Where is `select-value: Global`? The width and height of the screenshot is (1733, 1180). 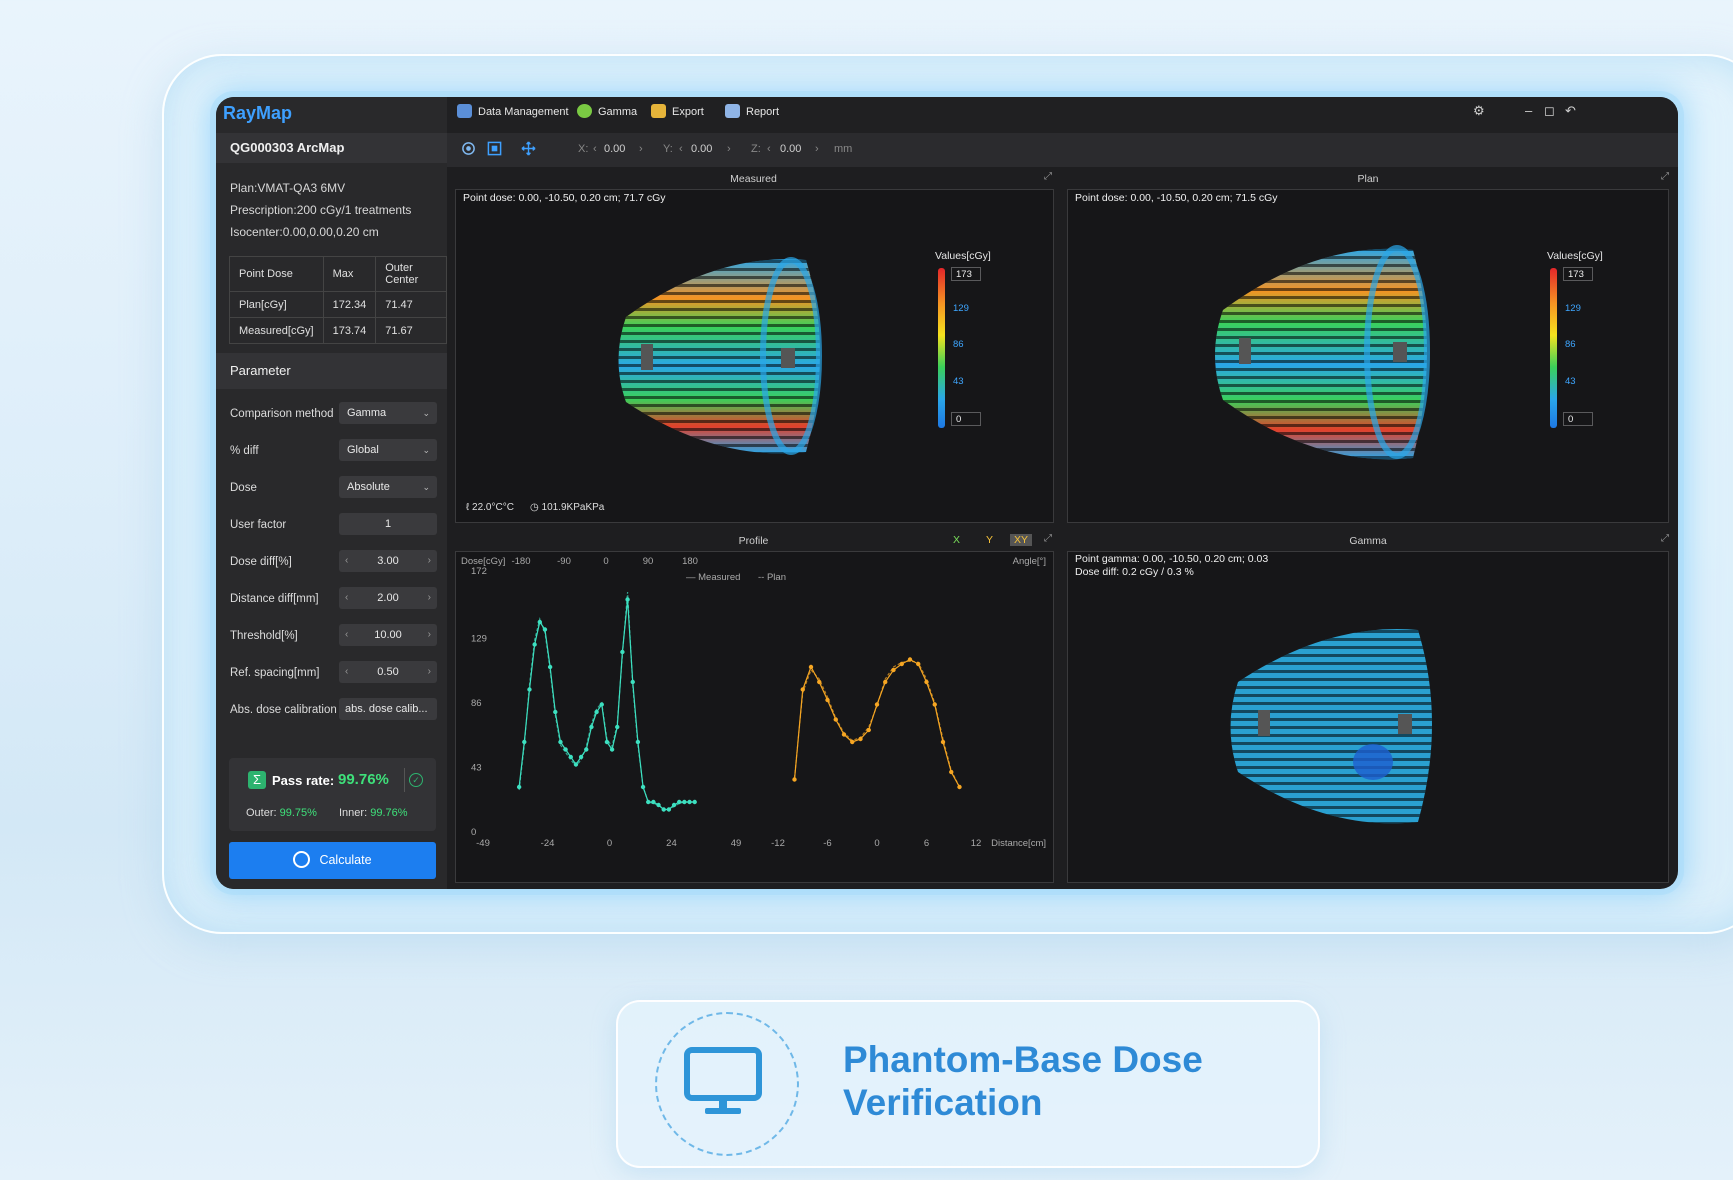
select-value: Global is located at coordinates (363, 450).